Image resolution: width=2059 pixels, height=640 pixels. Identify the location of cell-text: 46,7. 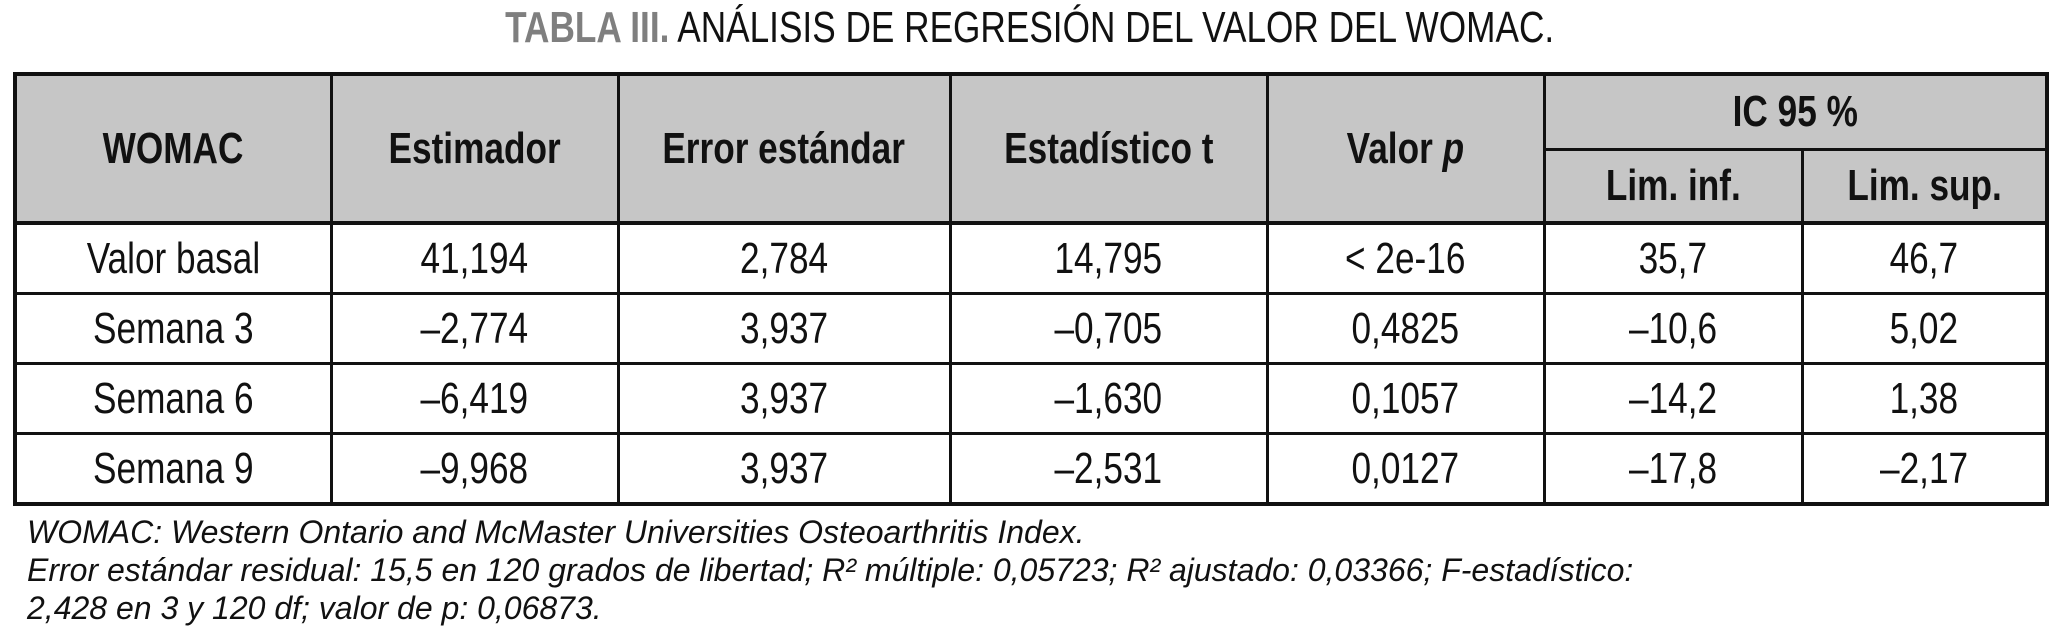
(1924, 258).